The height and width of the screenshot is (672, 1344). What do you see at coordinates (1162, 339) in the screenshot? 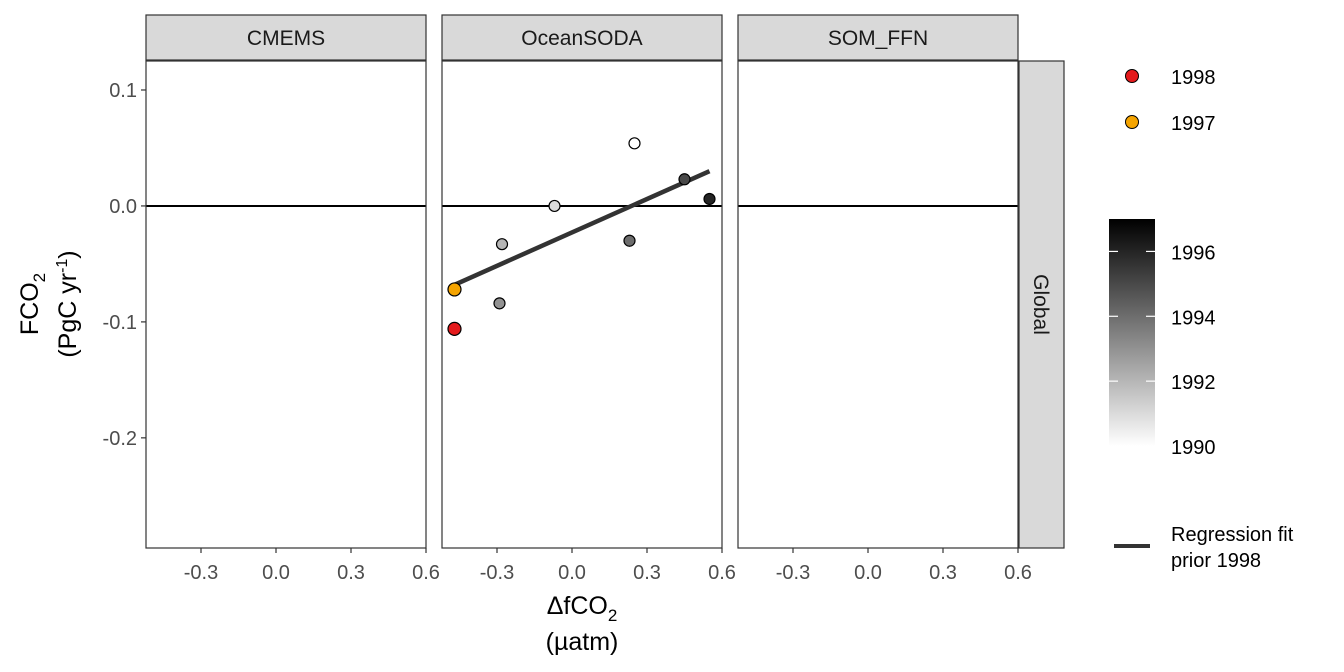
I see `year-colorbar: 1996 1994 1992 1990` at bounding box center [1162, 339].